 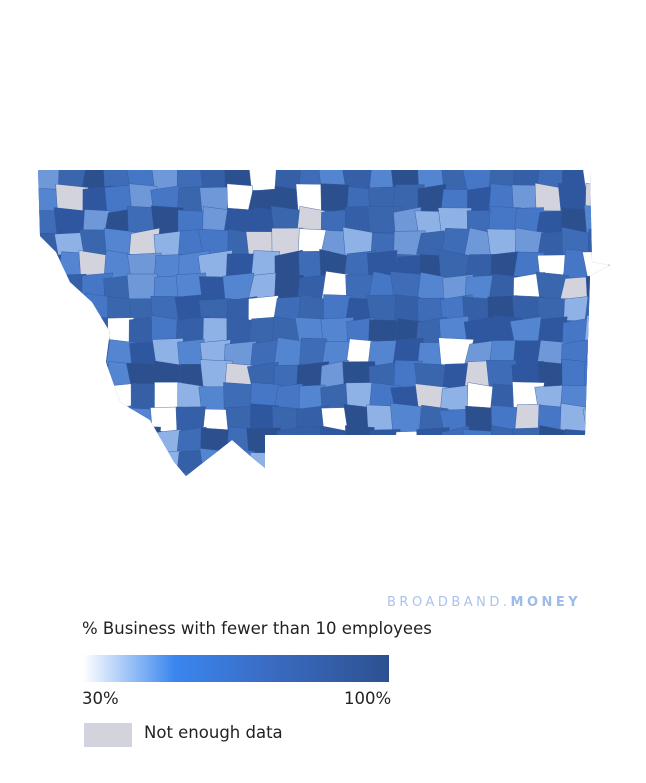 What do you see at coordinates (484, 602) in the screenshot?
I see `brand: BROADBAND.MONEY` at bounding box center [484, 602].